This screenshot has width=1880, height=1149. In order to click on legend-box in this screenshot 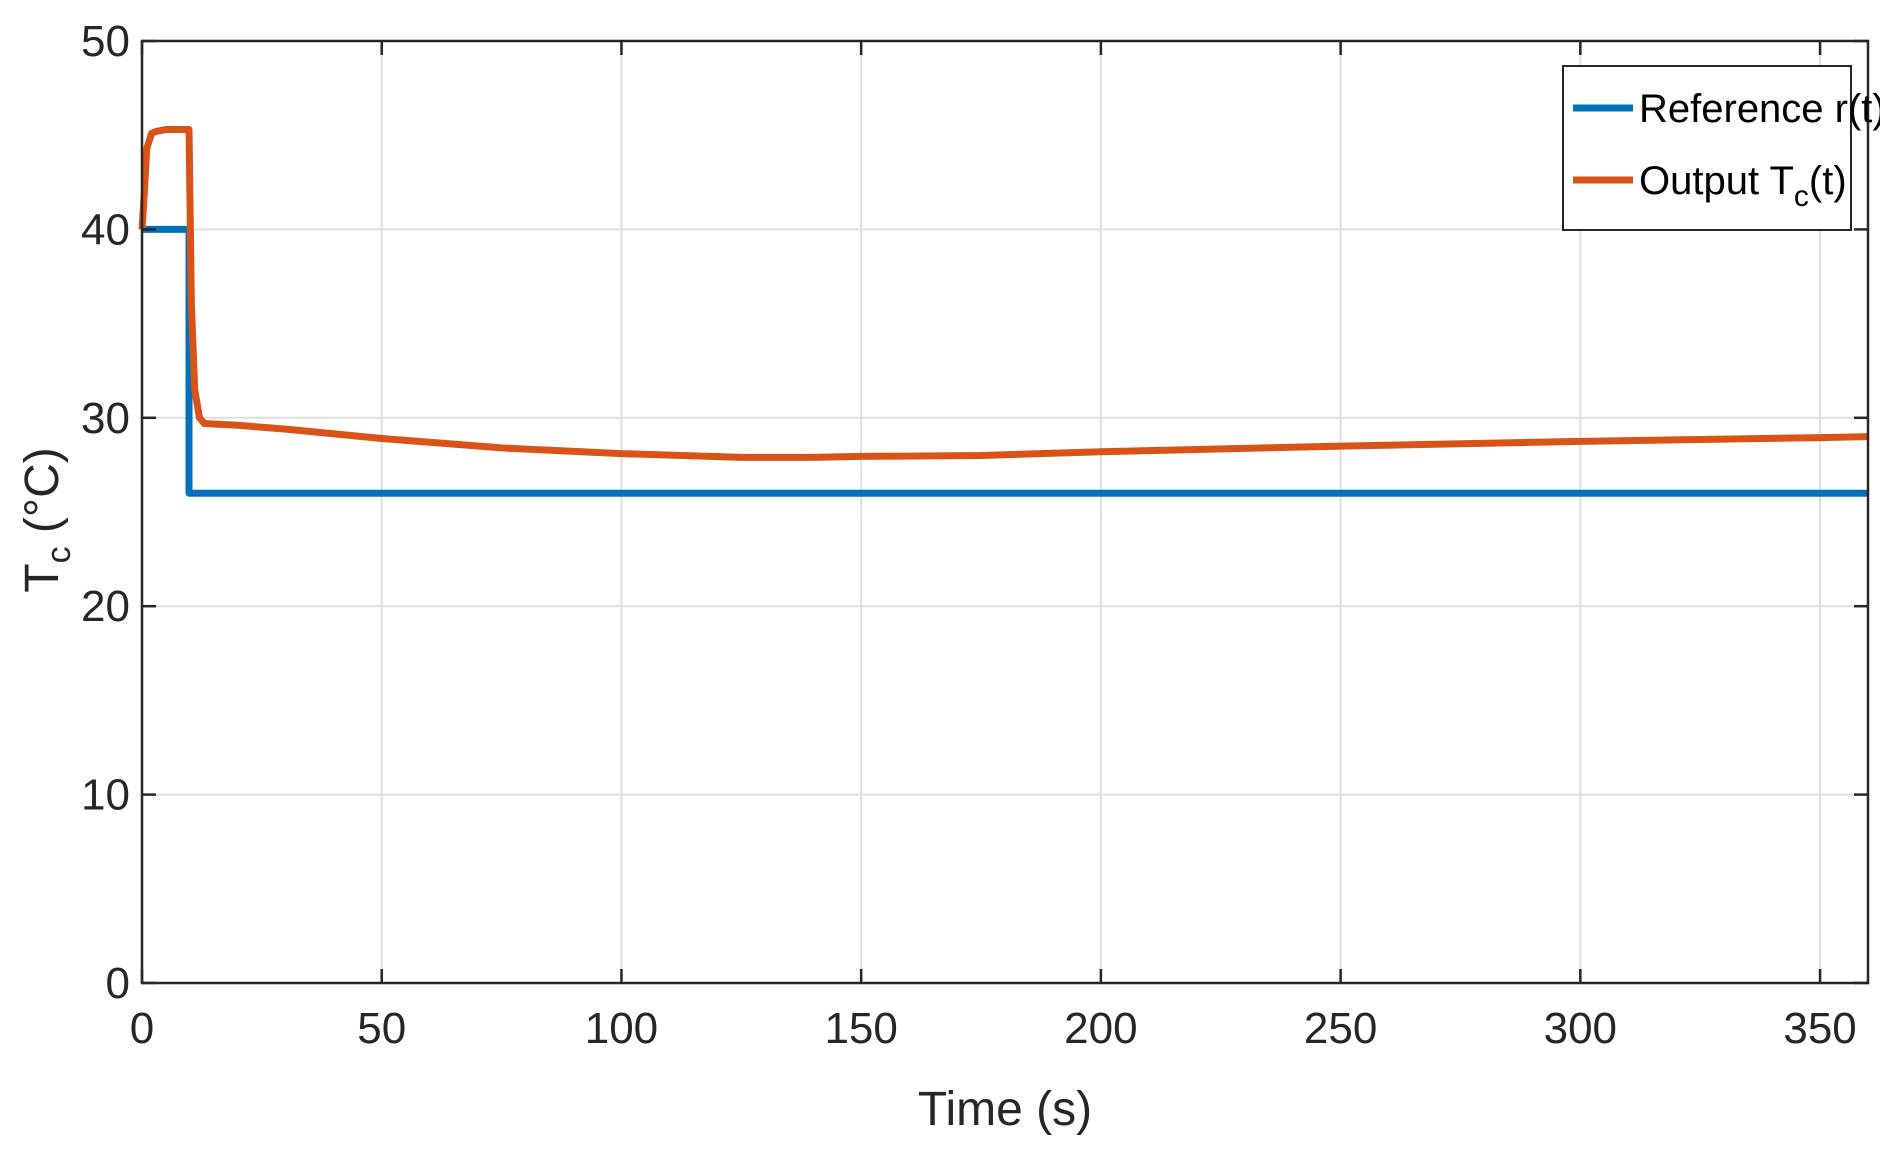, I will do `click(1707, 148)`.